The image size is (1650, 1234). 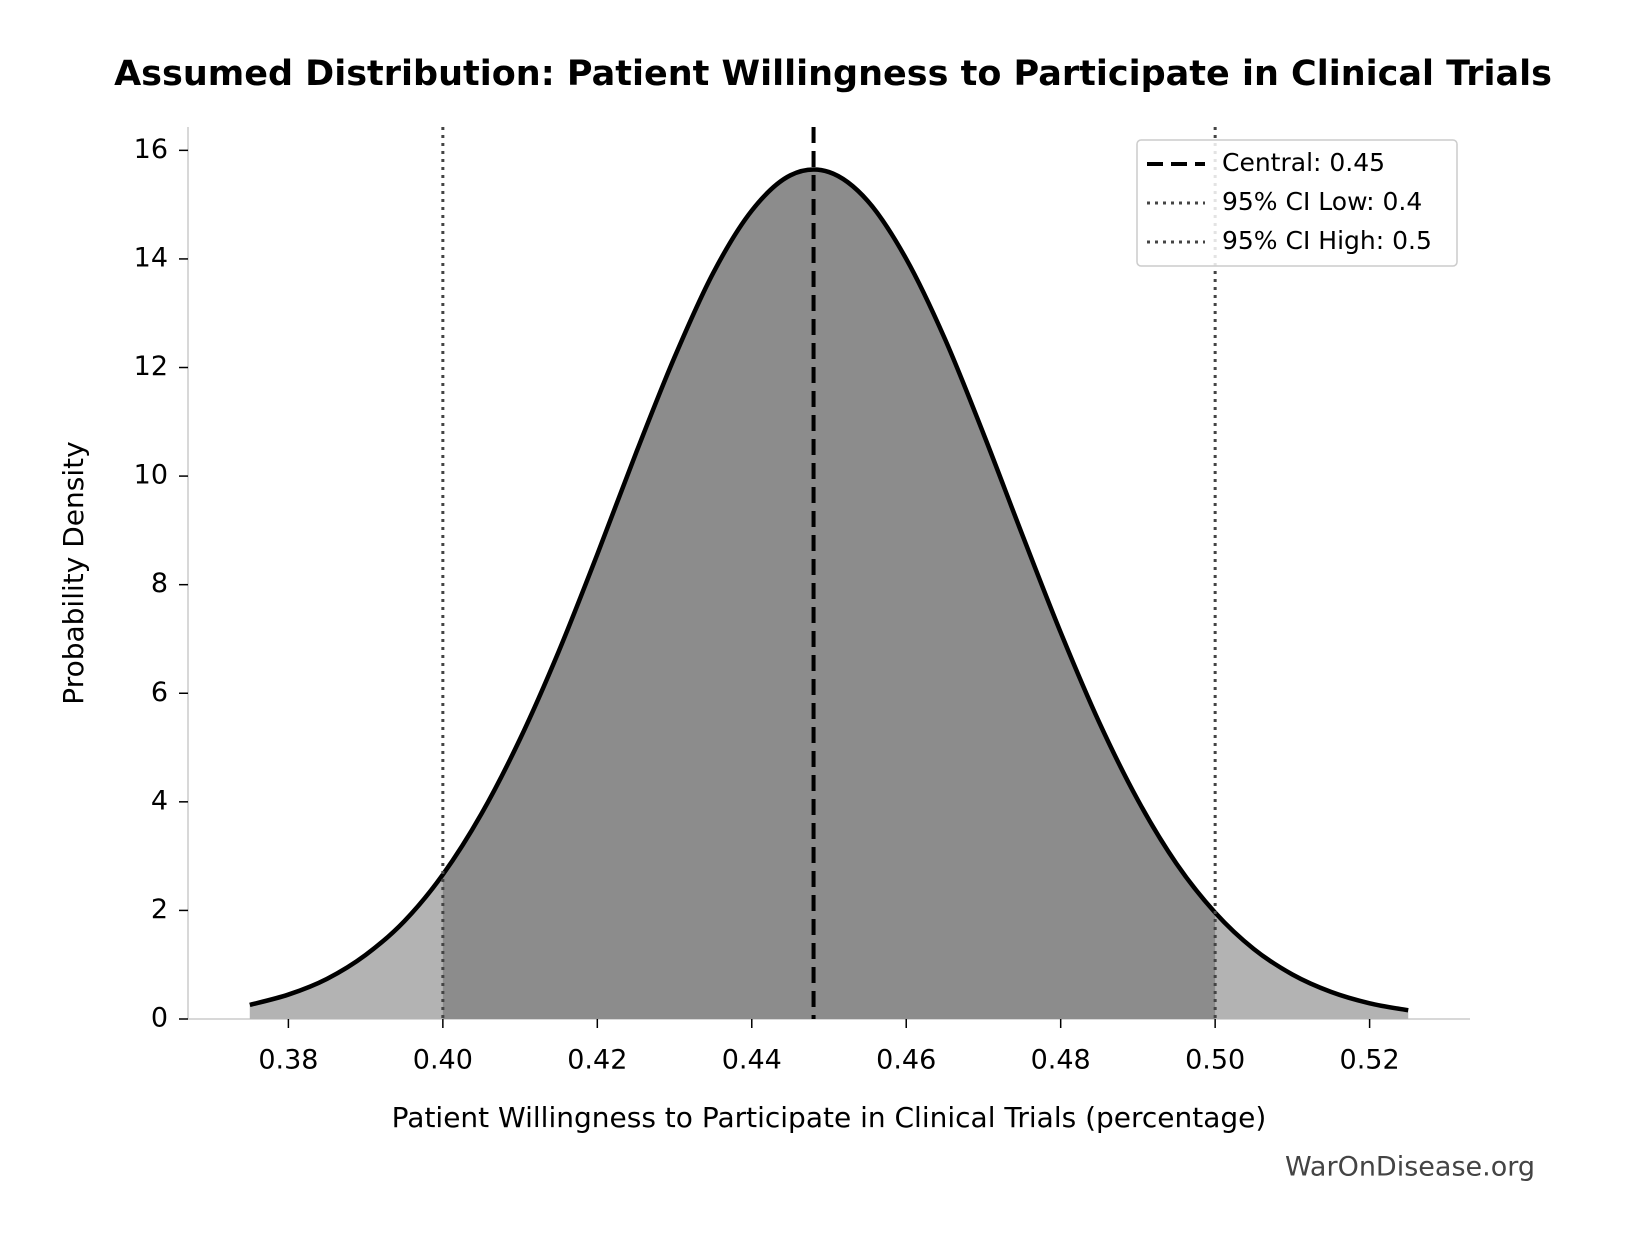 I want to click on x-tick-label: 0.50, so click(x=1215, y=1060).